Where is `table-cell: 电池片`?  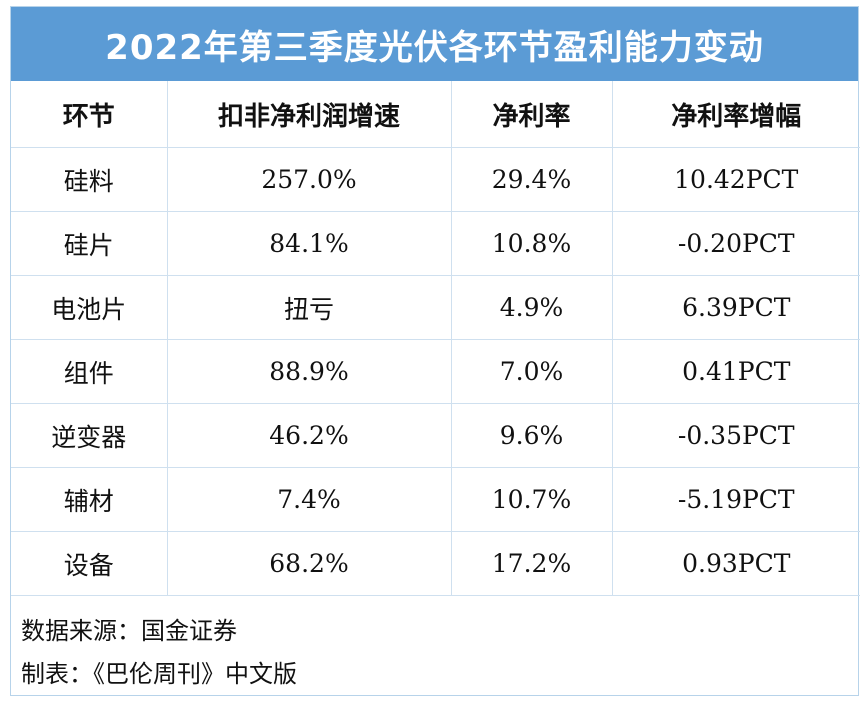
table-cell: 电池片 is located at coordinates (89, 307).